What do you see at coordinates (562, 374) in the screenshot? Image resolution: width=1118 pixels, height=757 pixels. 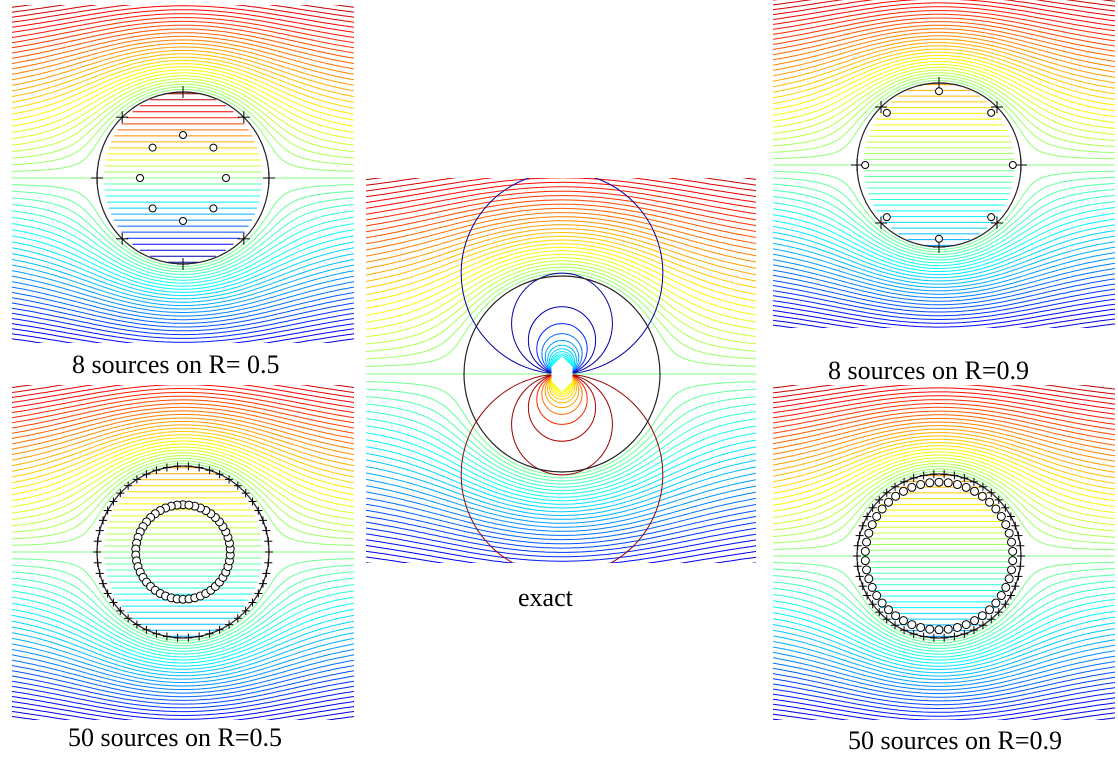 I see `singularity-marker` at bounding box center [562, 374].